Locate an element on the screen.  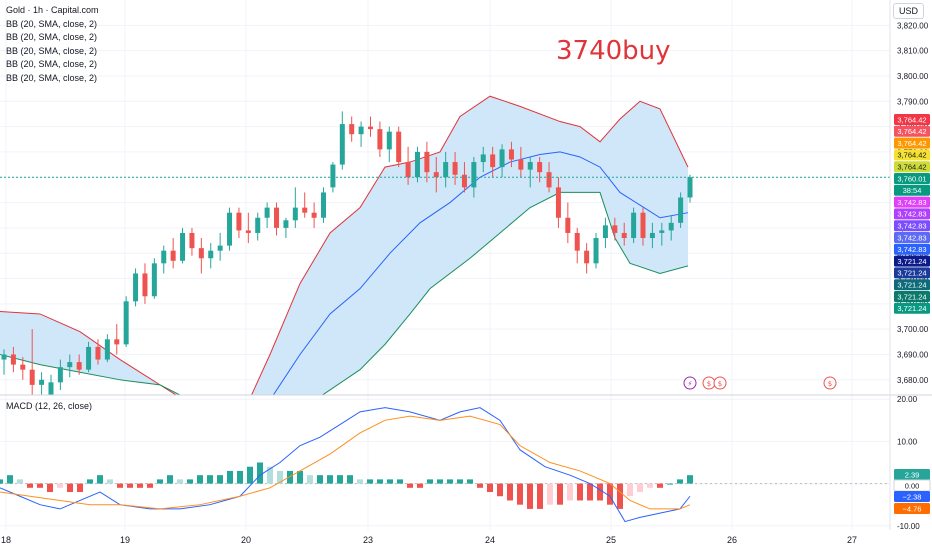
time-axis-label: 25 is located at coordinates (611, 540).